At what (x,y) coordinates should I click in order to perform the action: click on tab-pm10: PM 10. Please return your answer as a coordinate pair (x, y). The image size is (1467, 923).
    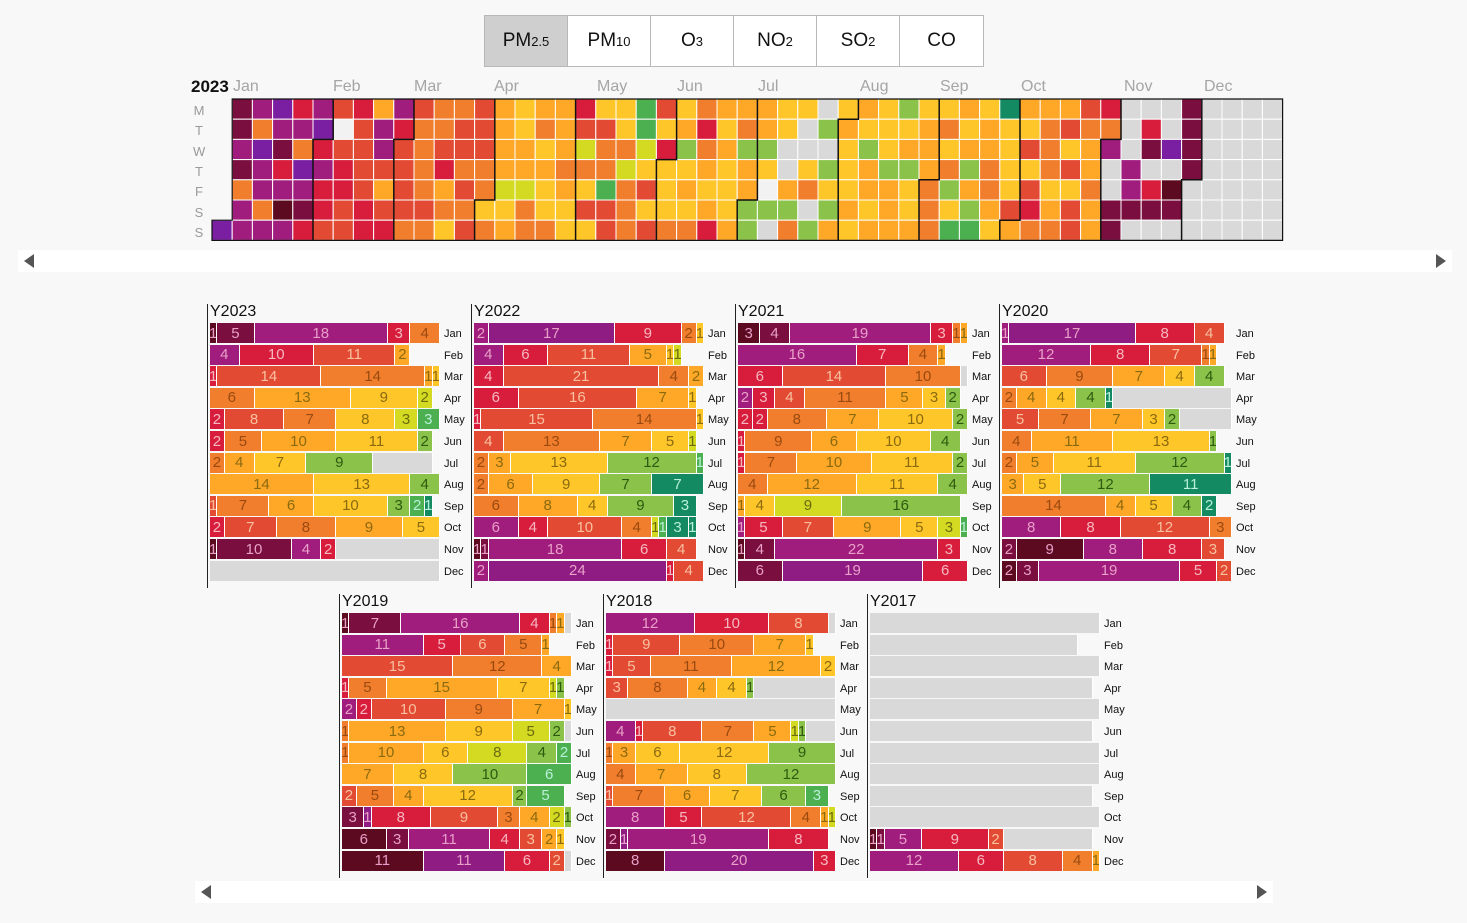
    Looking at the image, I should click on (609, 41).